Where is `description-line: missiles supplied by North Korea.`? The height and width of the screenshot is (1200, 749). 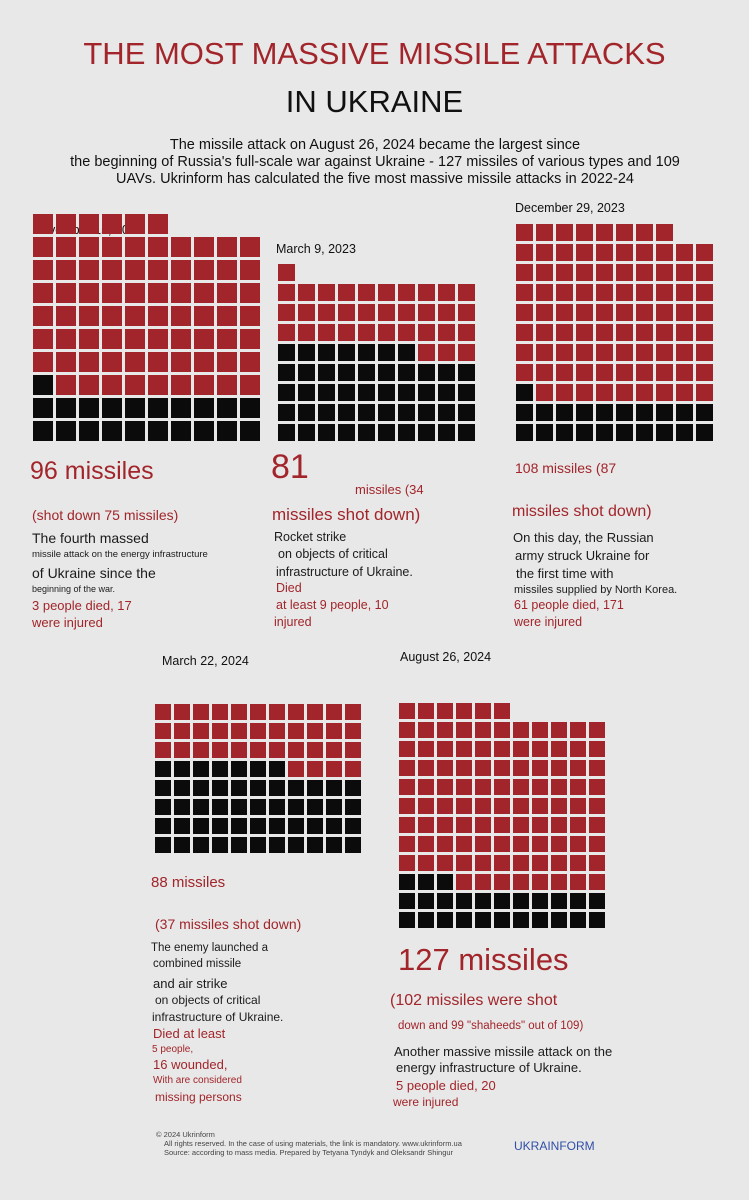
description-line: missiles supplied by North Korea. is located at coordinates (596, 590).